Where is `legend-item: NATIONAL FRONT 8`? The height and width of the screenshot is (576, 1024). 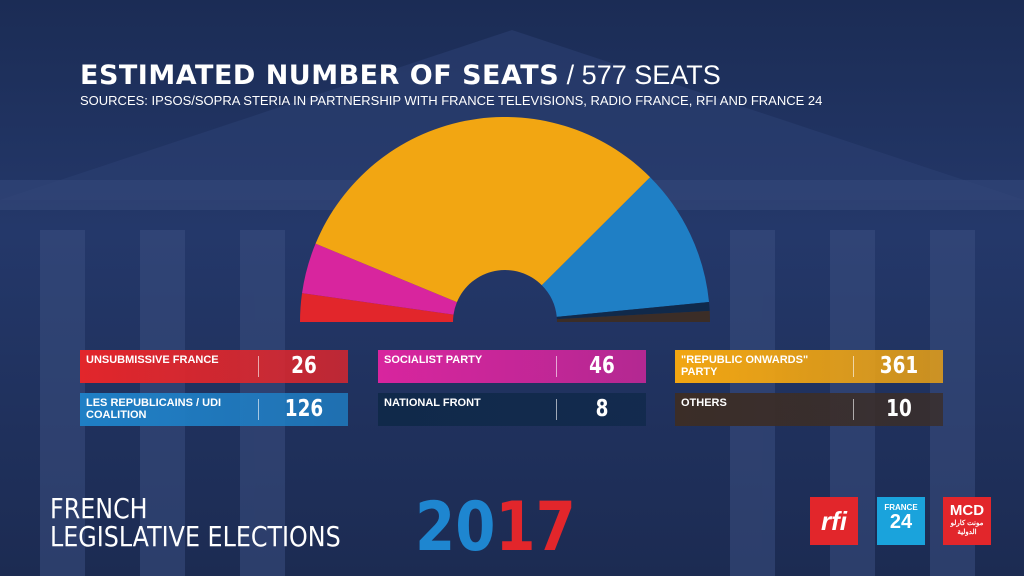 legend-item: NATIONAL FRONT 8 is located at coordinates (512, 409).